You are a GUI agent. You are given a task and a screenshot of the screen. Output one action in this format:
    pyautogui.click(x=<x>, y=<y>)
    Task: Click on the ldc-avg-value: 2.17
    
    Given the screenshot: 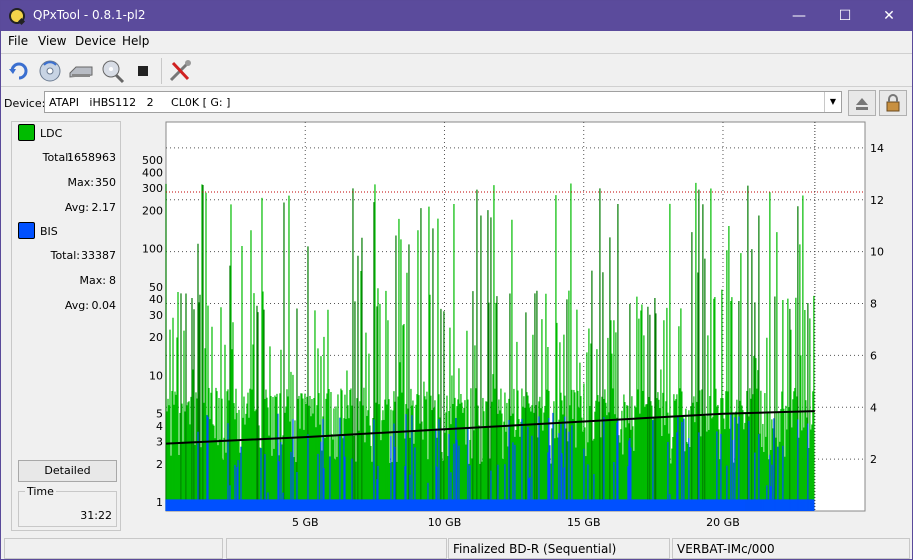 What is the action you would take?
    pyautogui.click(x=104, y=207)
    